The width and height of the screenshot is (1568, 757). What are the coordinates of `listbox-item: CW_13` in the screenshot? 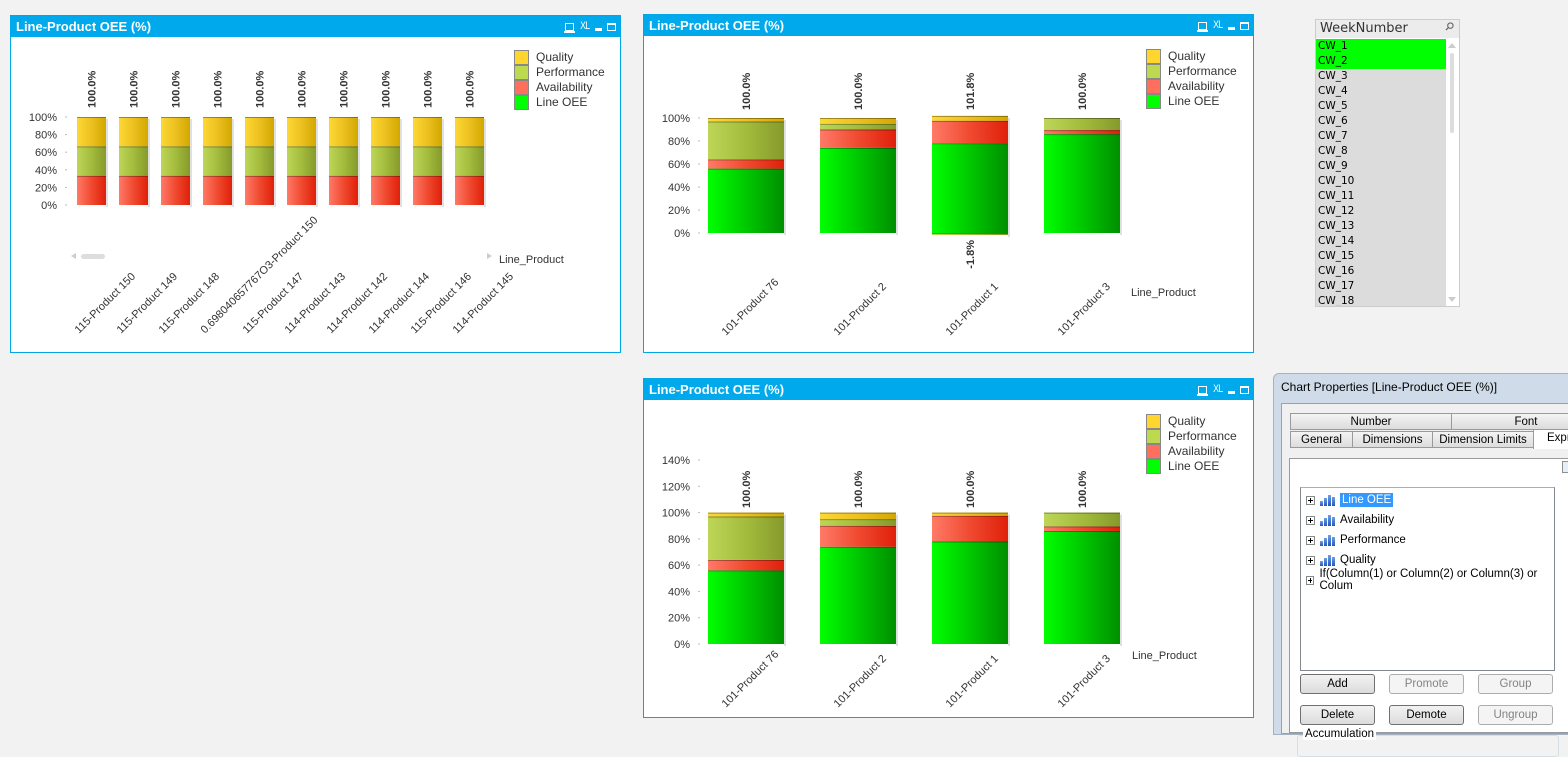 It's located at (1336, 226).